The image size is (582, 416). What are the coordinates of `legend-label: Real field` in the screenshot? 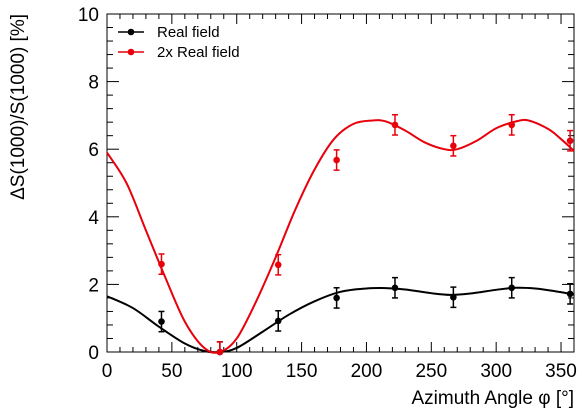 It's located at (188, 32).